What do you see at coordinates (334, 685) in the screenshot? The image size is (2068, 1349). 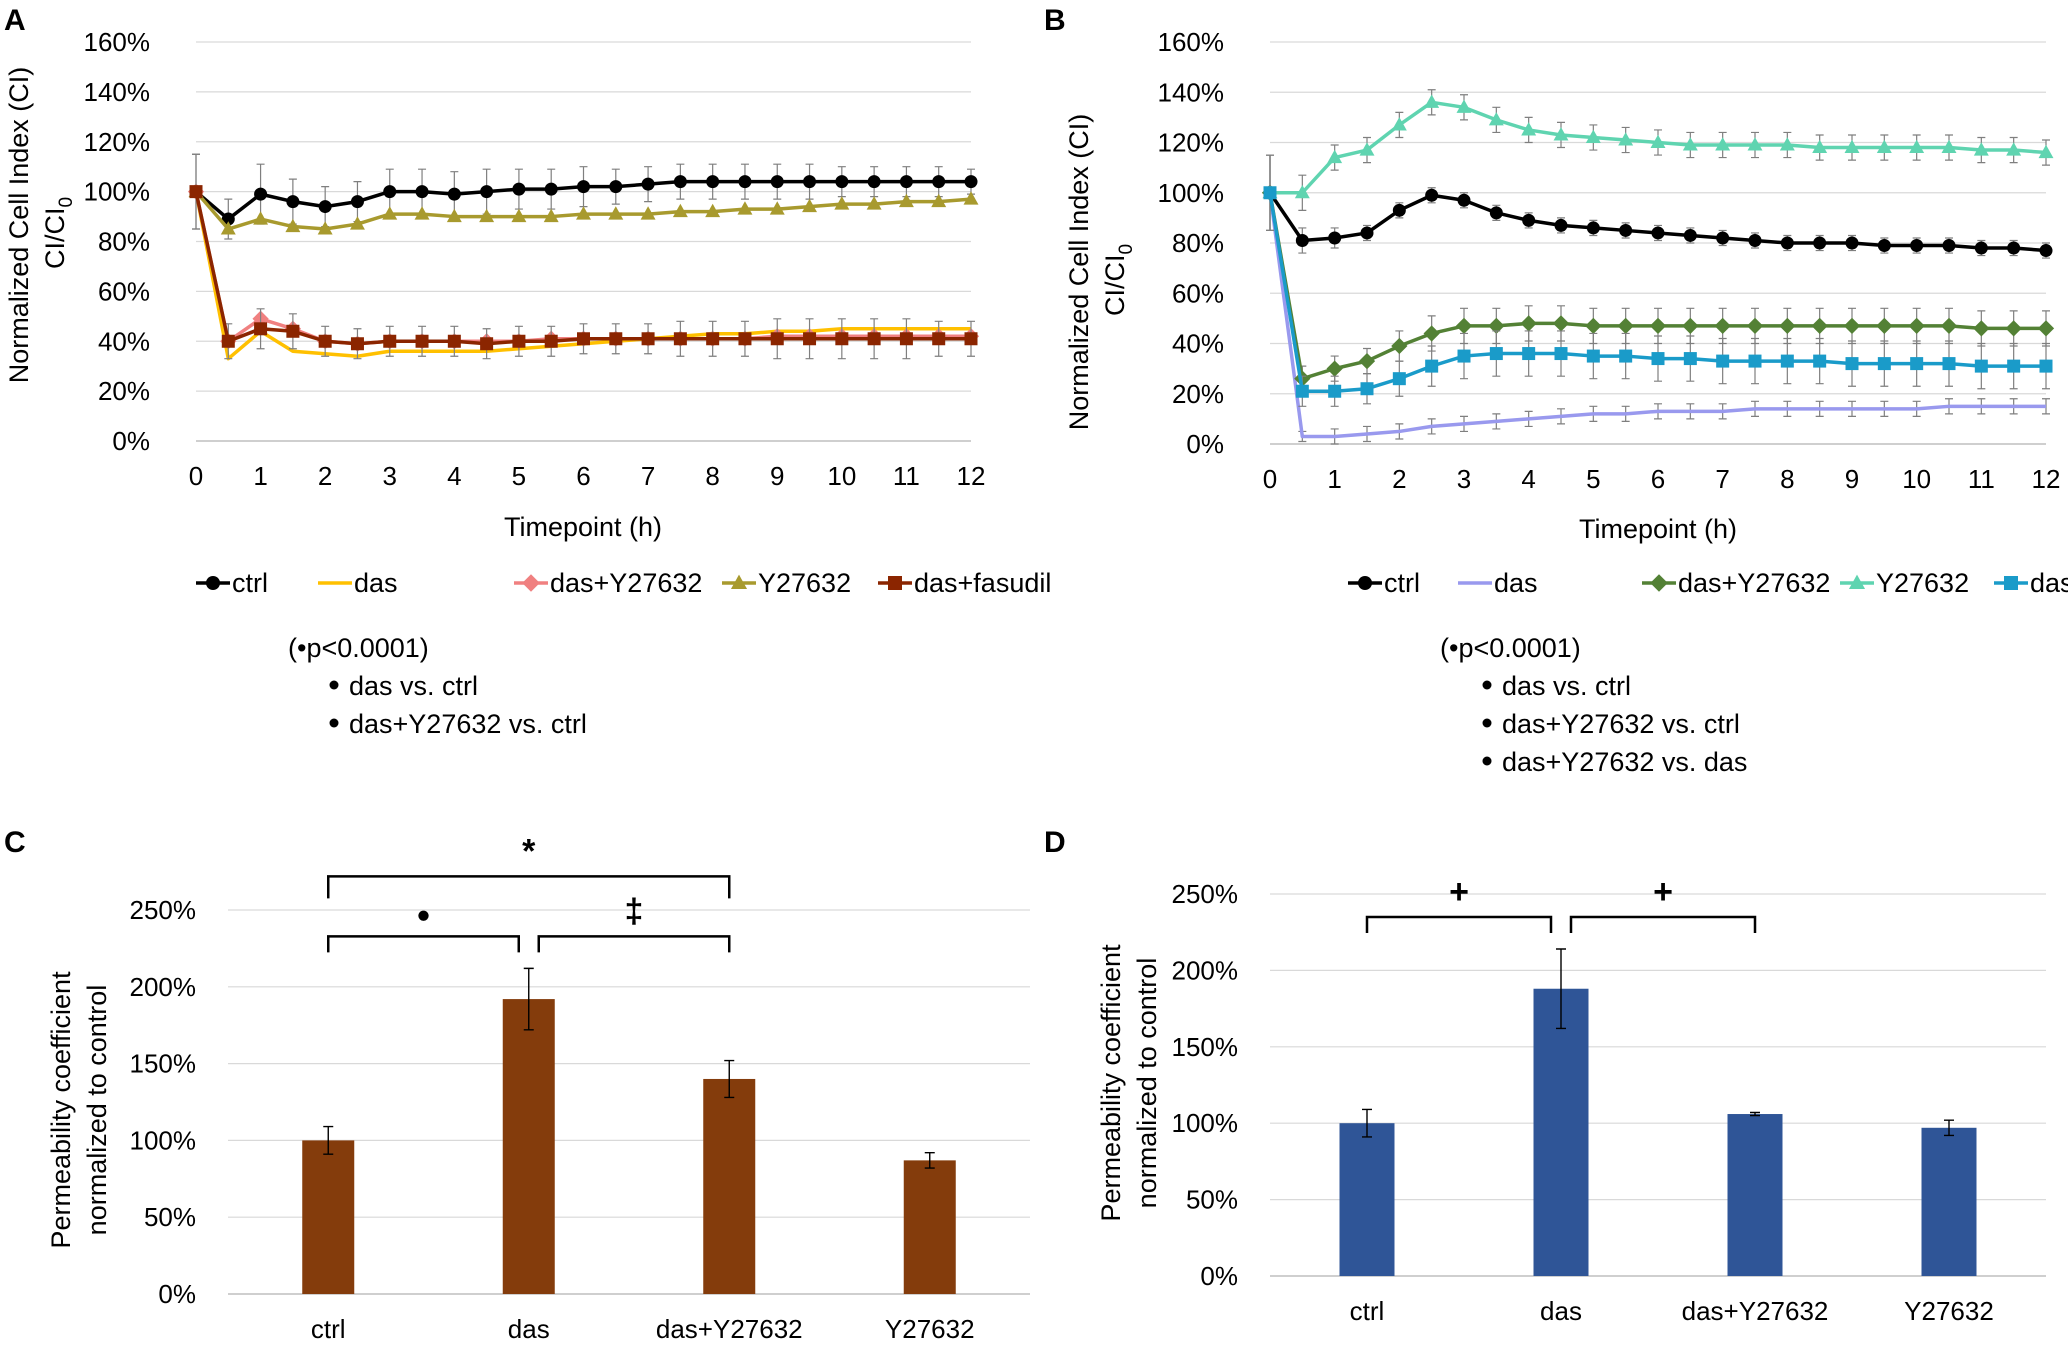 I see `panel-a-stats-bullet` at bounding box center [334, 685].